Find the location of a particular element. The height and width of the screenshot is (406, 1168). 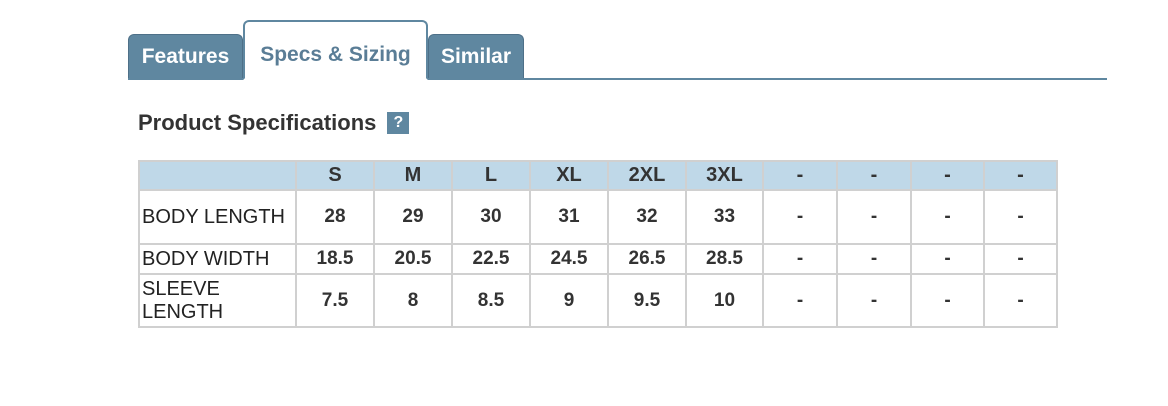

row-label: BODY LENGTH is located at coordinates (217, 217).